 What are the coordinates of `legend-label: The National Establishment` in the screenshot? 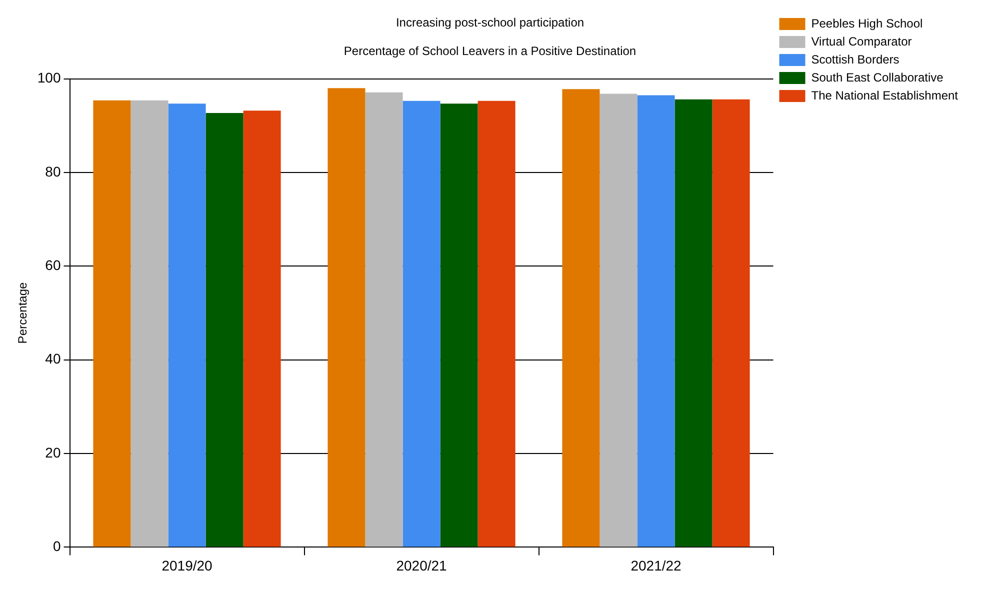 It's located at (885, 95).